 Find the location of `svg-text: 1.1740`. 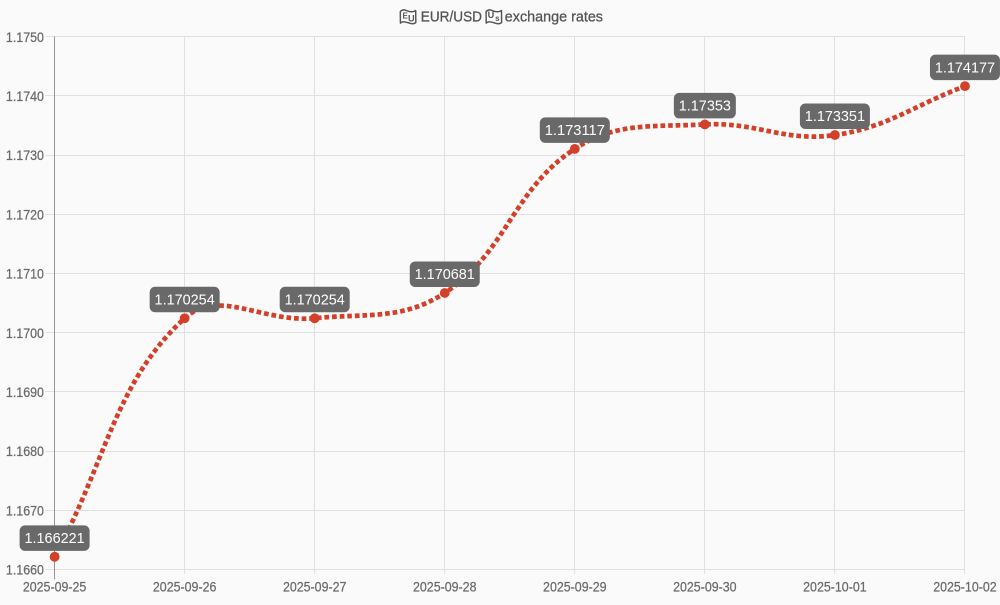

svg-text: 1.1740 is located at coordinates (25, 96).